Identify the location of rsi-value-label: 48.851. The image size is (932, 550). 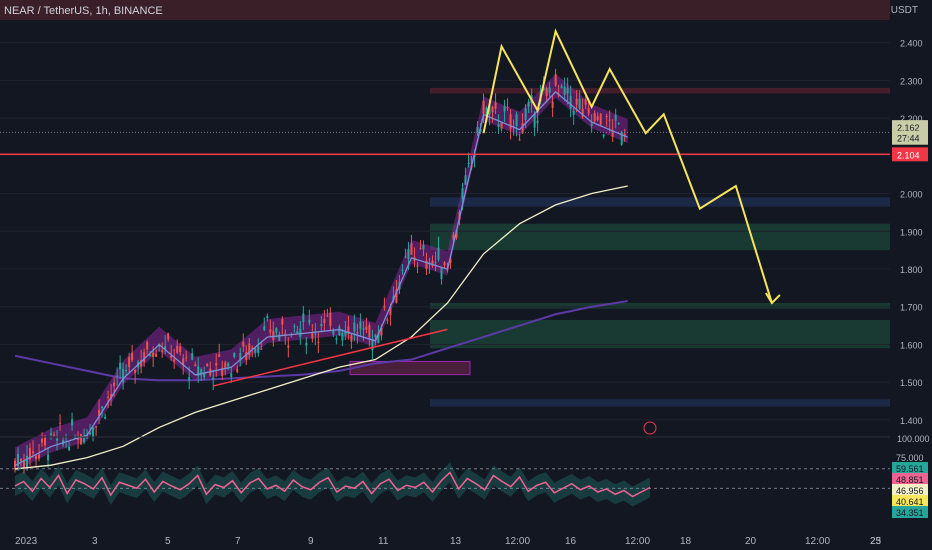
(910, 480).